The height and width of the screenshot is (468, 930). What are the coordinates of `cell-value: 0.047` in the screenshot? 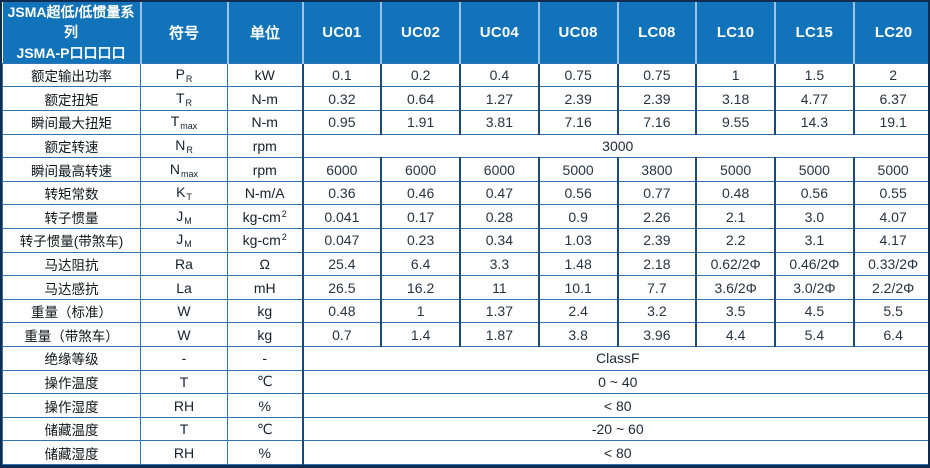 It's located at (342, 240).